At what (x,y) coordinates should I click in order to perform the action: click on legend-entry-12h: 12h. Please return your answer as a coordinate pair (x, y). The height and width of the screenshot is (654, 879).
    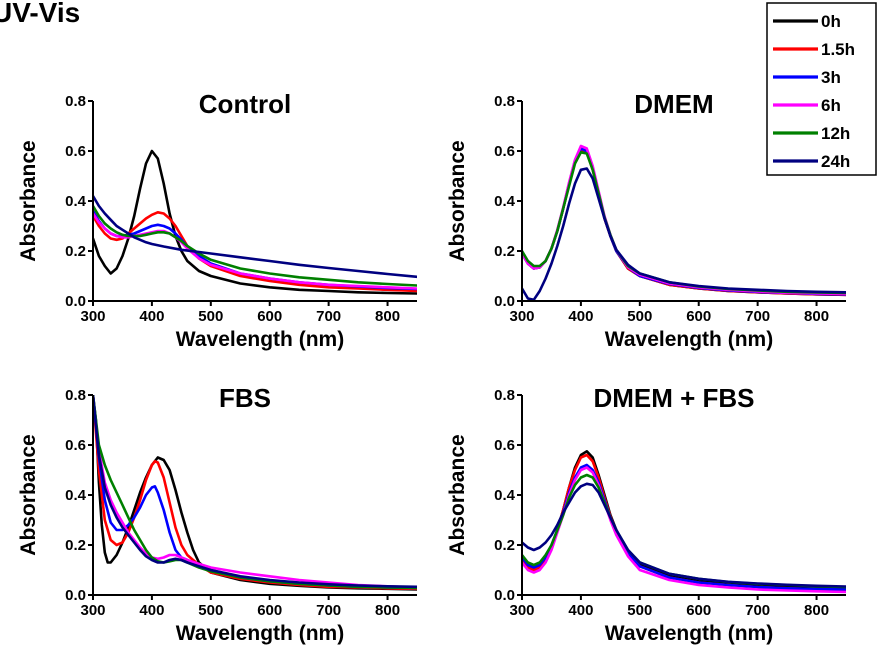
    Looking at the image, I should click on (811, 133).